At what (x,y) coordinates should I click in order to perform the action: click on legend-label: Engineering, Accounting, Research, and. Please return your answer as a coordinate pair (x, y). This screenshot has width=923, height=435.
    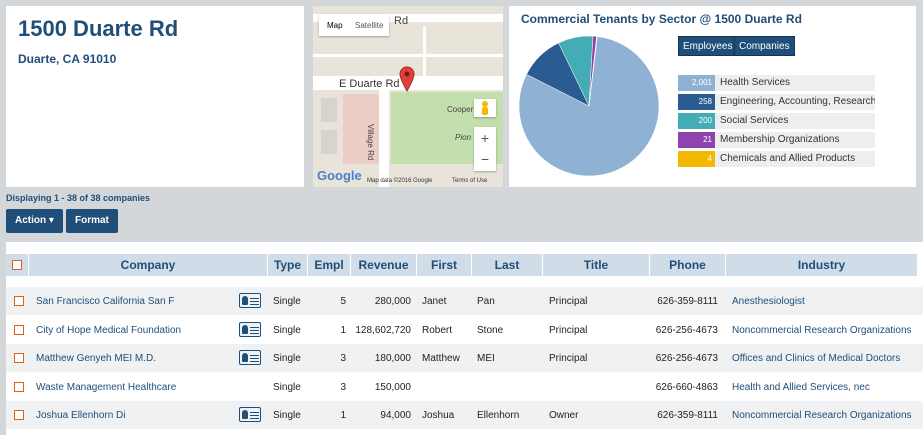
    Looking at the image, I should click on (797, 101).